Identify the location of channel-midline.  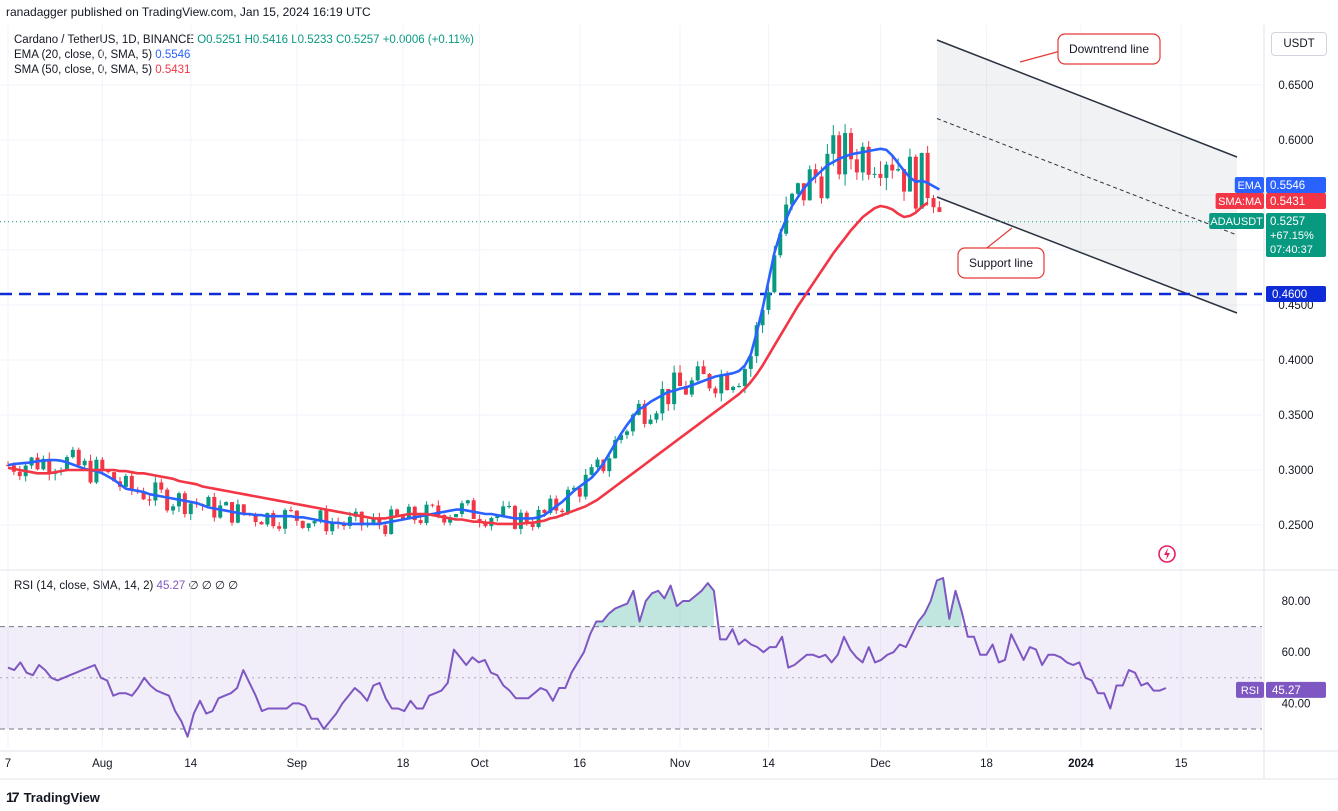
(1087, 177).